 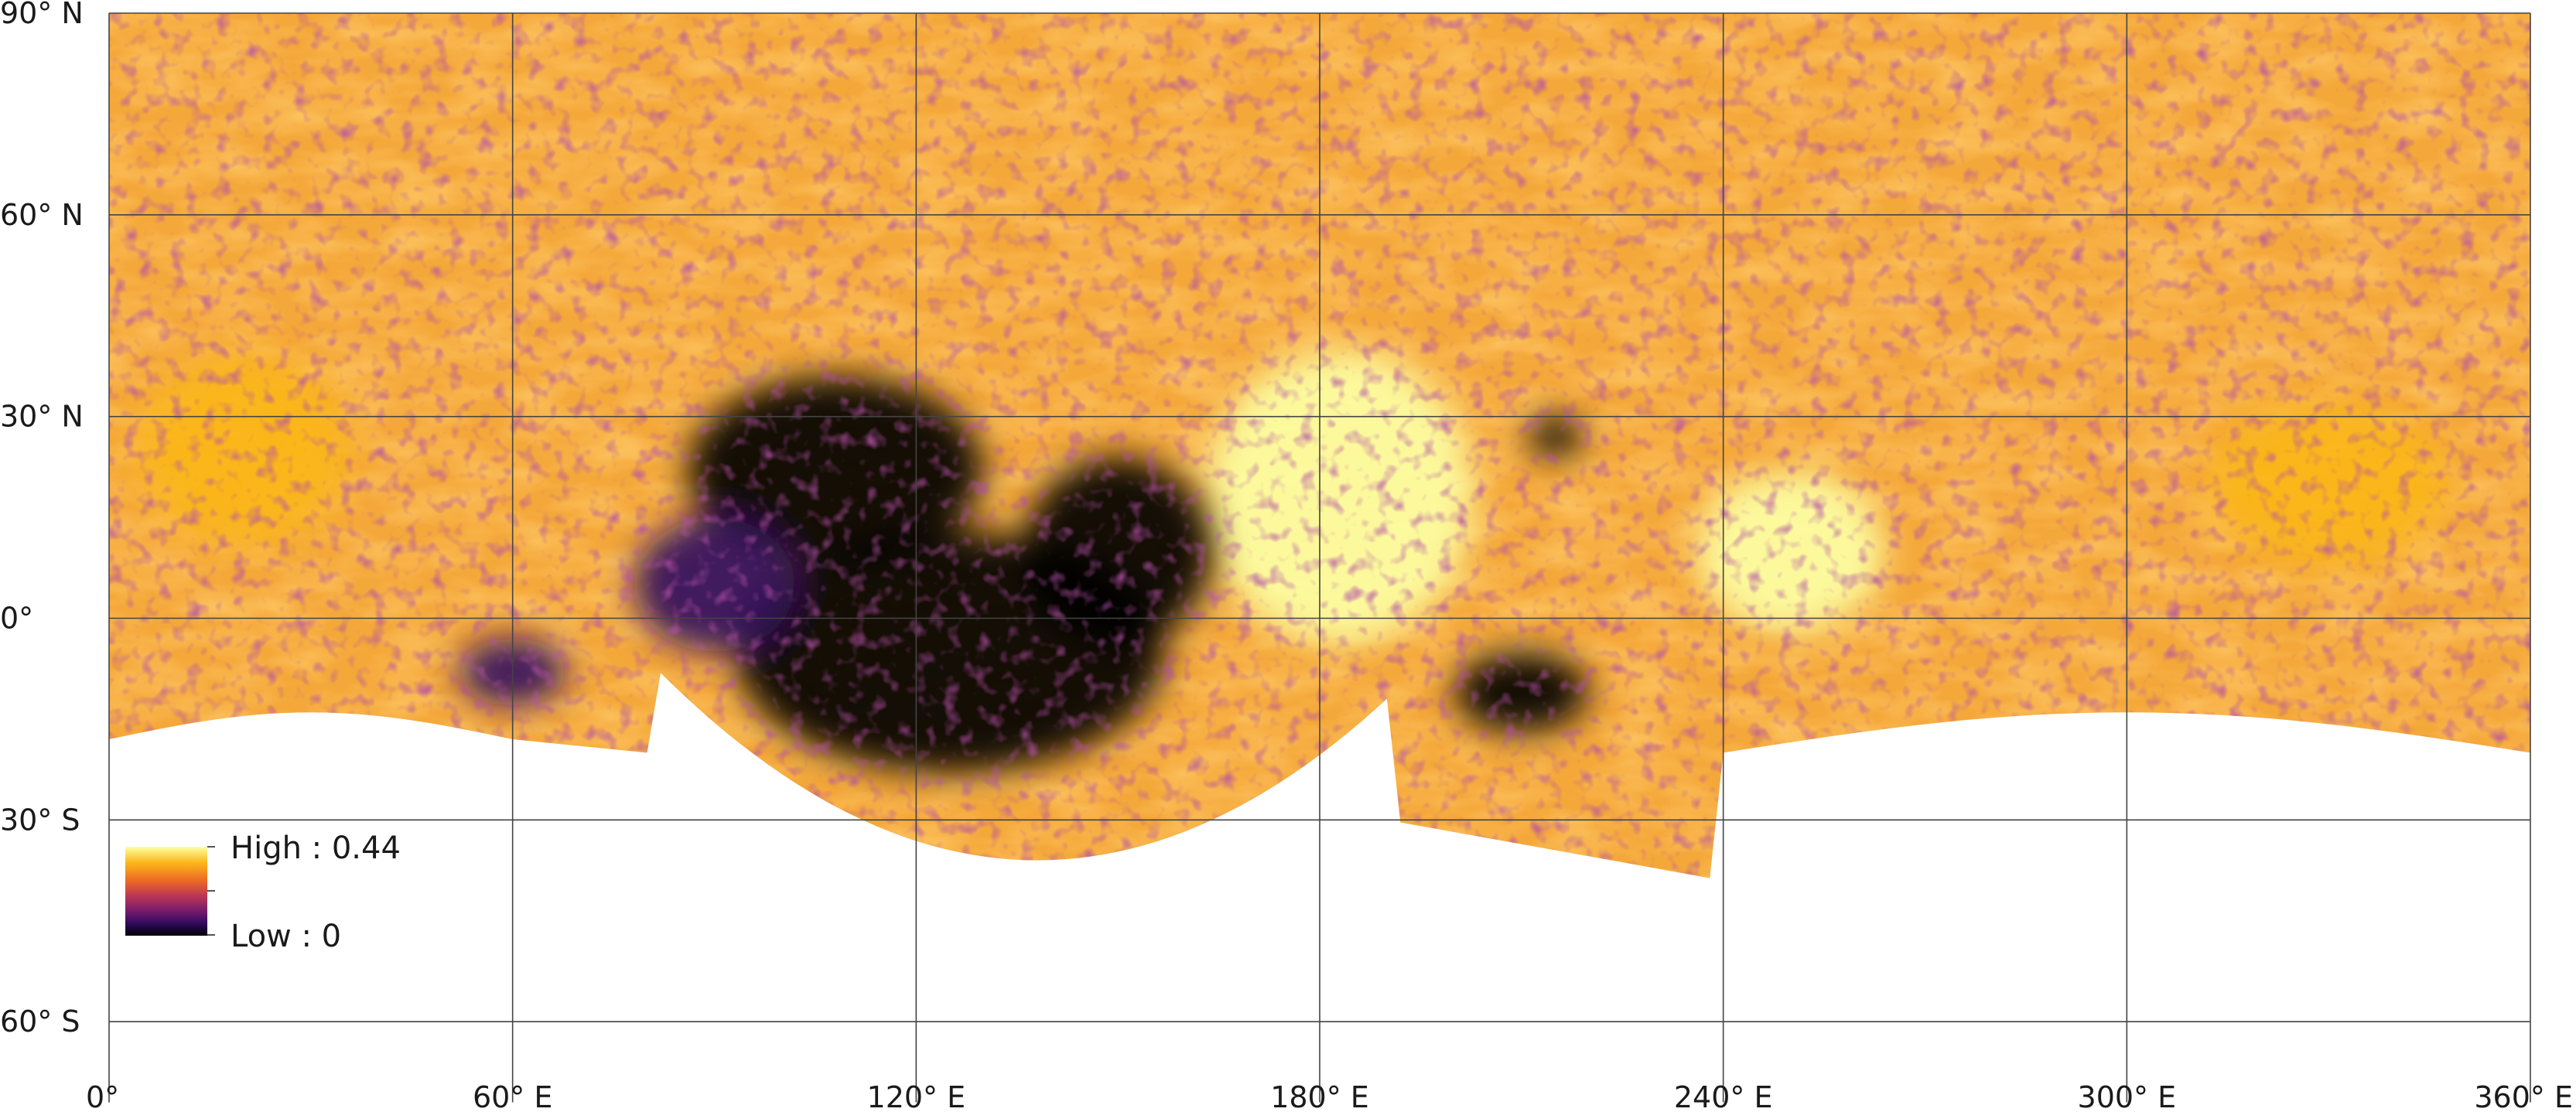 I want to click on lat-tick-label: 60° N, so click(x=42, y=215).